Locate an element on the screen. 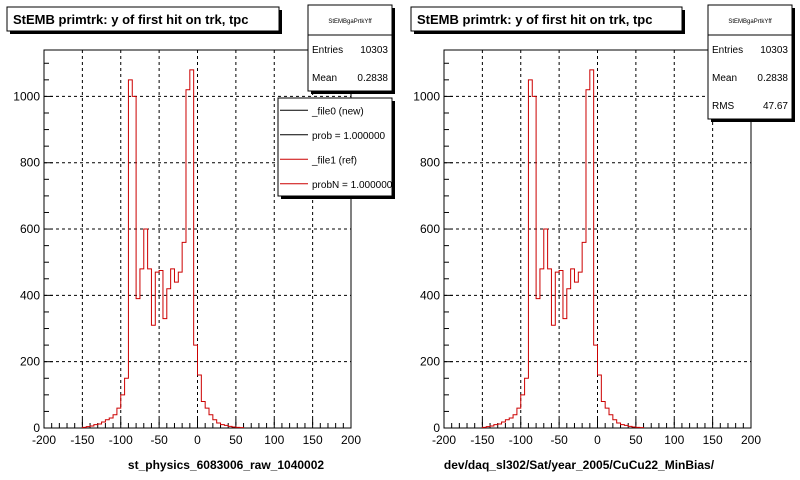  legend-label: probN = 1.000000 is located at coordinates (352, 185).